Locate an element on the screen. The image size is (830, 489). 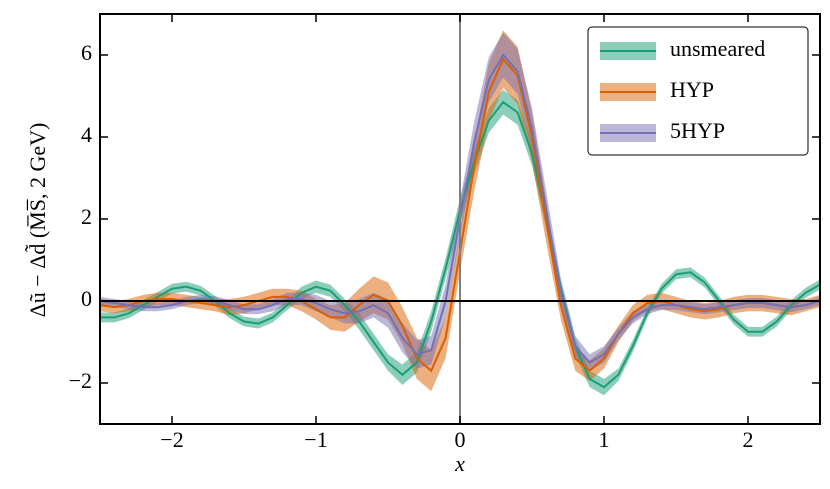
legend-label: unsmeared is located at coordinates (717, 48).